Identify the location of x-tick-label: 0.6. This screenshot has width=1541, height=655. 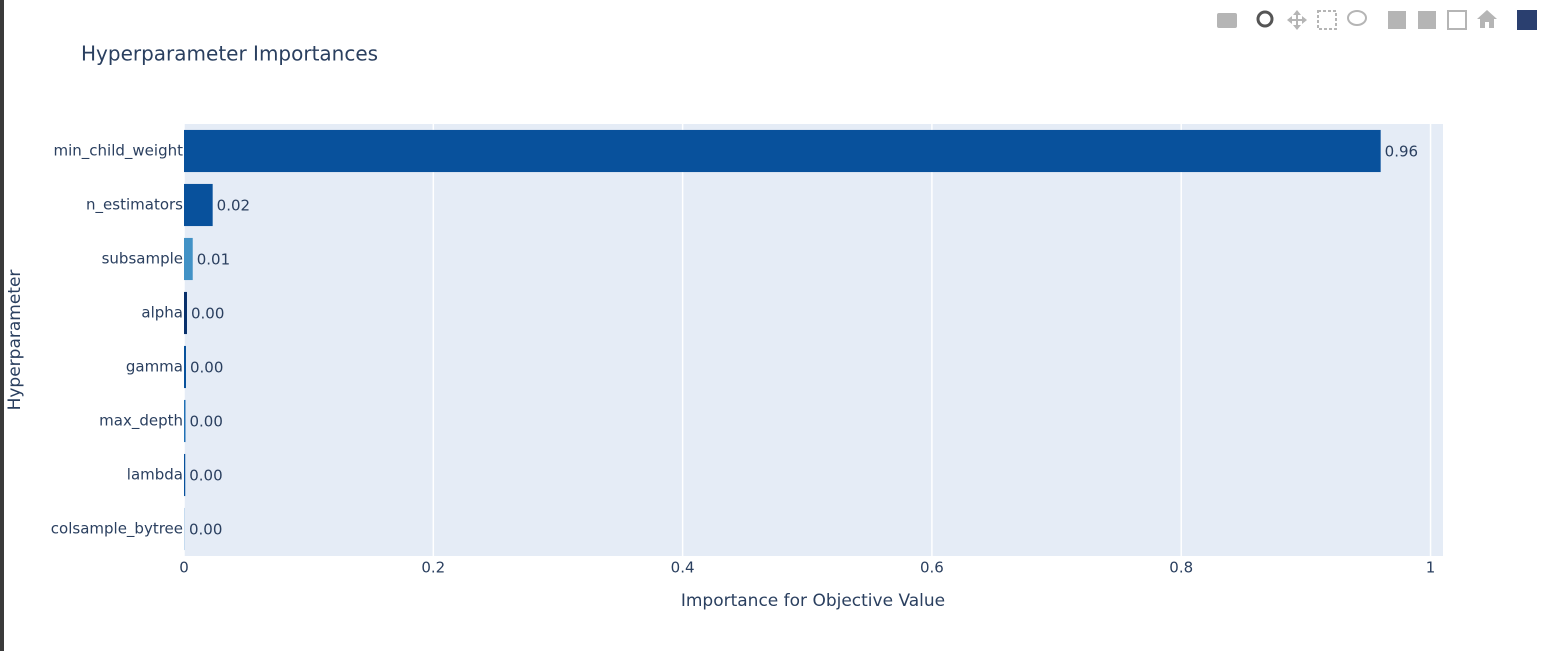
(932, 568).